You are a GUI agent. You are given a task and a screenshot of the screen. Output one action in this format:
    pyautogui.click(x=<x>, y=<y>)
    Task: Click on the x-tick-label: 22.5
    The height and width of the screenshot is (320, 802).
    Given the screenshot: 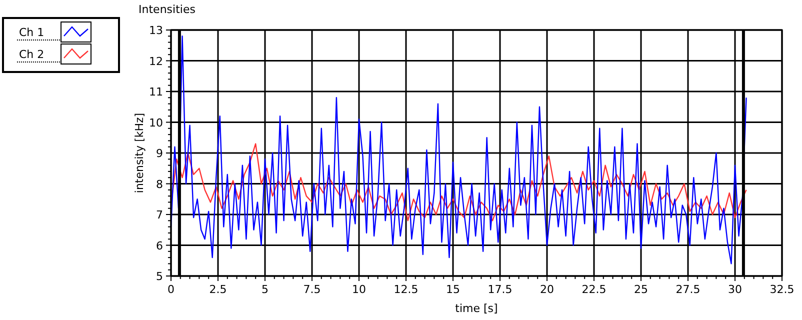 What is the action you would take?
    pyautogui.click(x=594, y=289)
    